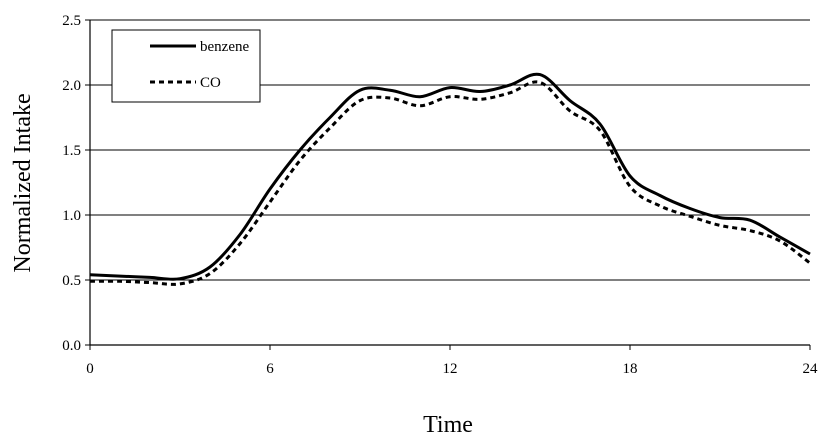 Image resolution: width=823 pixels, height=443 pixels. Describe the element at coordinates (71, 151) in the screenshot. I see `y-tick-label: 1.5` at that location.